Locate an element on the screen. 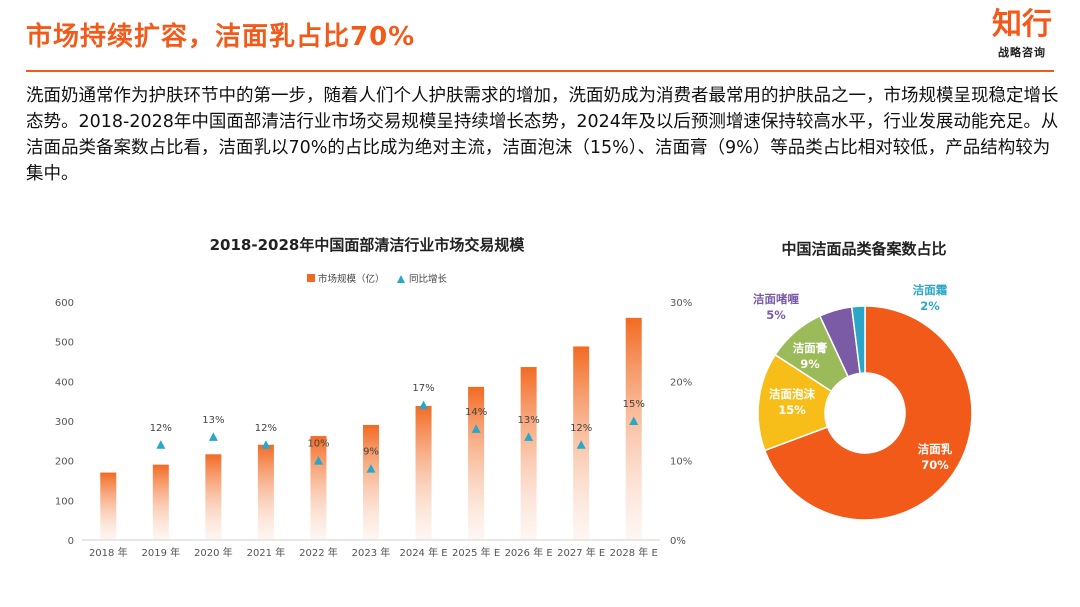 This screenshot has height=607, width=1080. x-tick-label: 2028 年 E is located at coordinates (634, 552).